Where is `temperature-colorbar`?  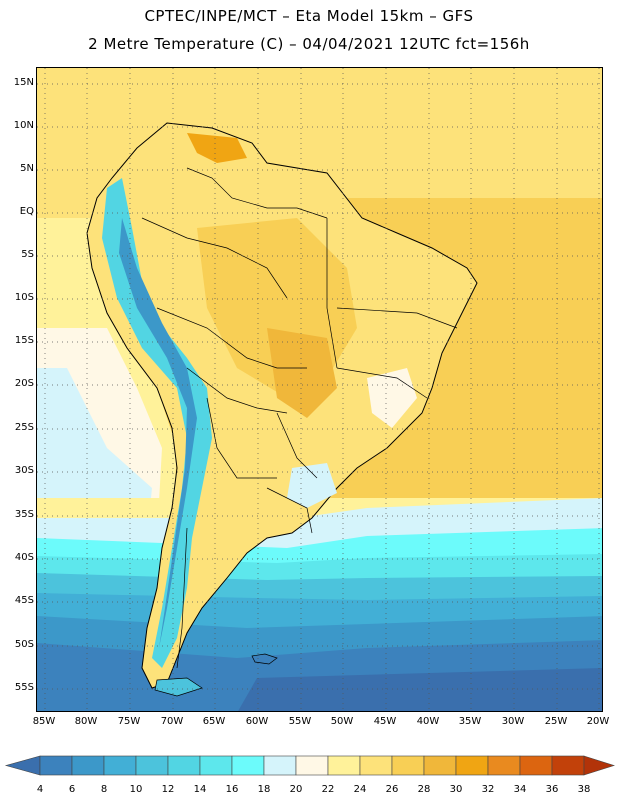
temperature-colorbar is located at coordinates (309, 765).